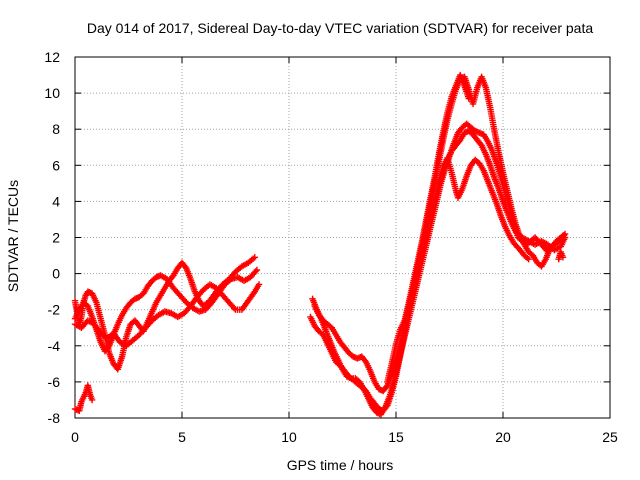 The image size is (640, 480). What do you see at coordinates (56, 238) in the screenshot?
I see `y-tick-label: 2` at bounding box center [56, 238].